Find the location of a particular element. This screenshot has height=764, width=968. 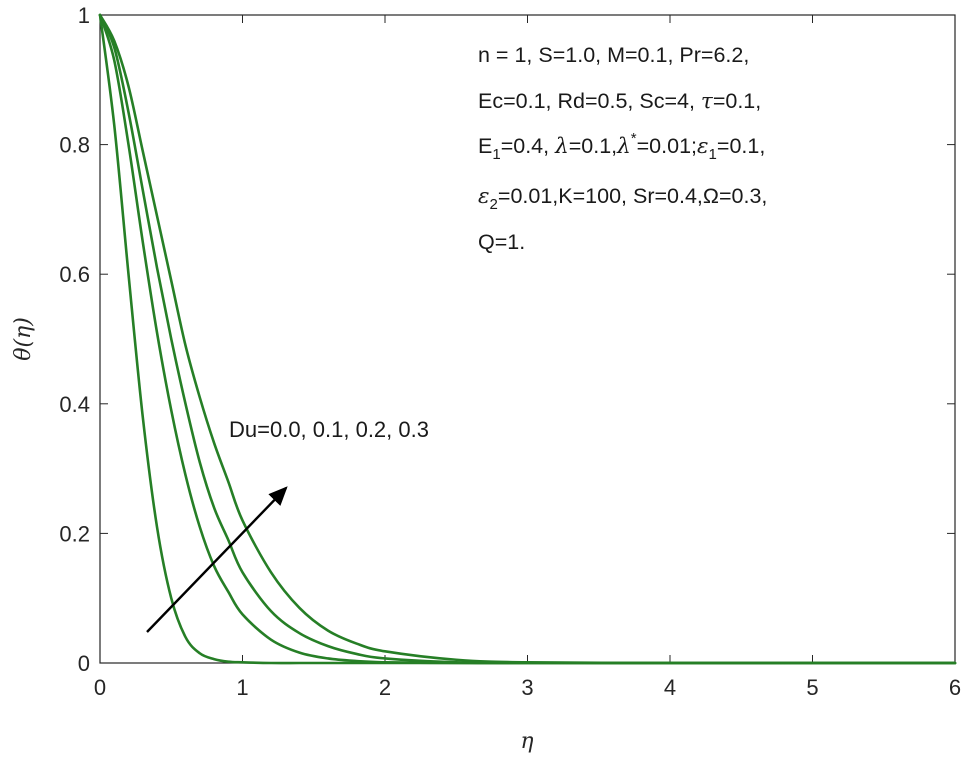

y-tick-label: 0.2 is located at coordinates (74, 533).